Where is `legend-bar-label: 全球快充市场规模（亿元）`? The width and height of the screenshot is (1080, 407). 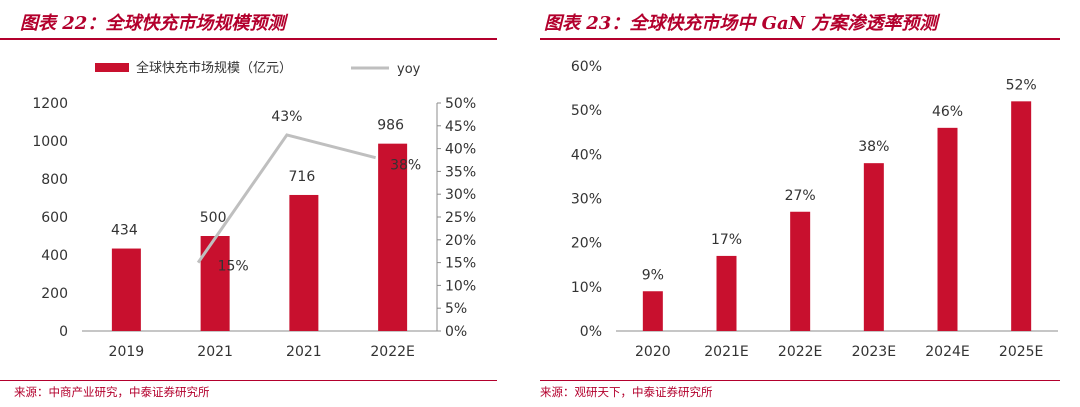
legend-bar-label: 全球快充市场规模（亿元） is located at coordinates (214, 68).